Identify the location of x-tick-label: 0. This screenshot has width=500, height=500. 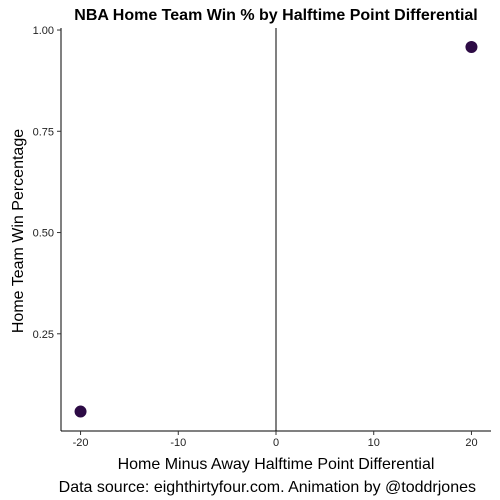
(276, 443).